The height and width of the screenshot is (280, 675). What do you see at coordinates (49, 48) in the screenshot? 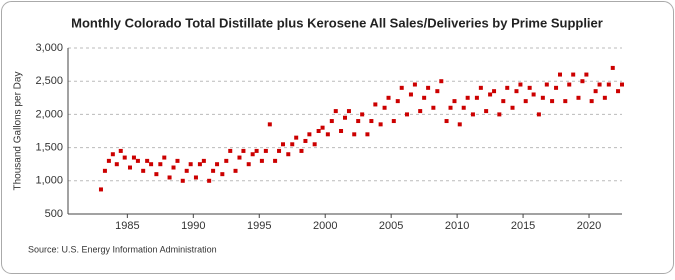
I see `y-tick-label: 3,000` at bounding box center [49, 48].